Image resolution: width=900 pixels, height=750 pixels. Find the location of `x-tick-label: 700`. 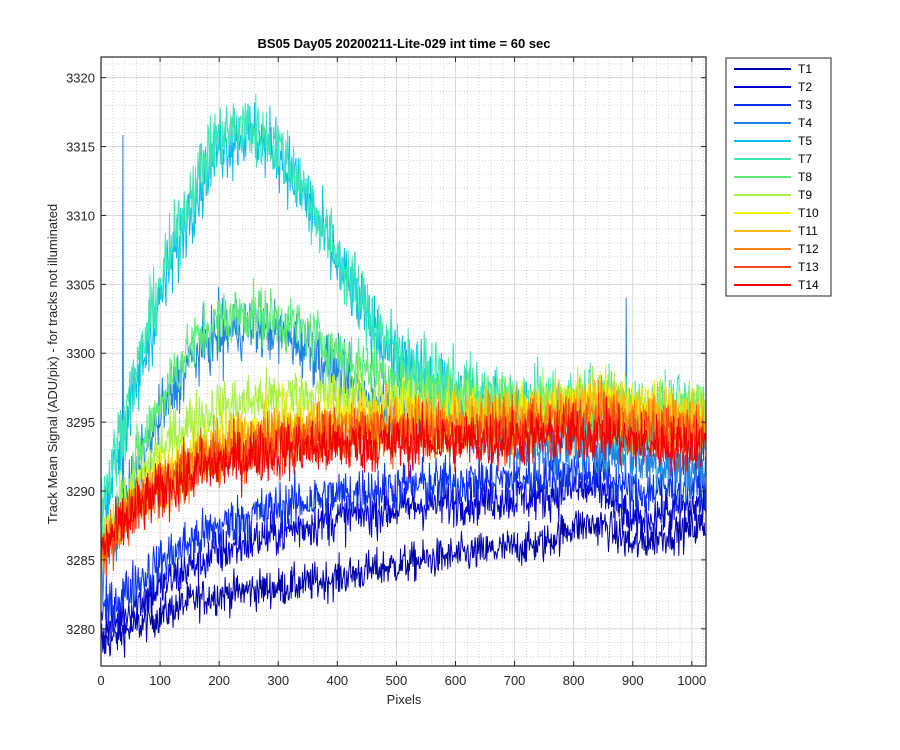

x-tick-label: 700 is located at coordinates (515, 680).